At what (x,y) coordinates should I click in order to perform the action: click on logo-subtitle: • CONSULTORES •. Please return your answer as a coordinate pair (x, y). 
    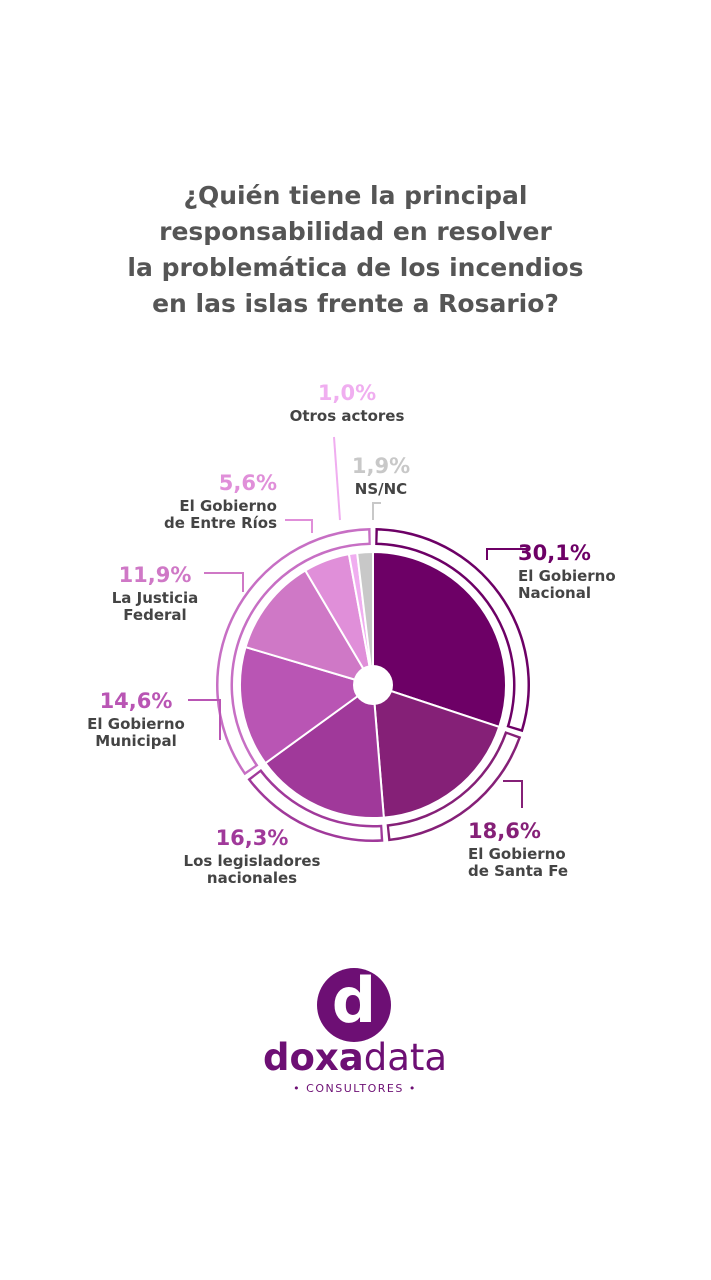
    Looking at the image, I should click on (355, 1088).